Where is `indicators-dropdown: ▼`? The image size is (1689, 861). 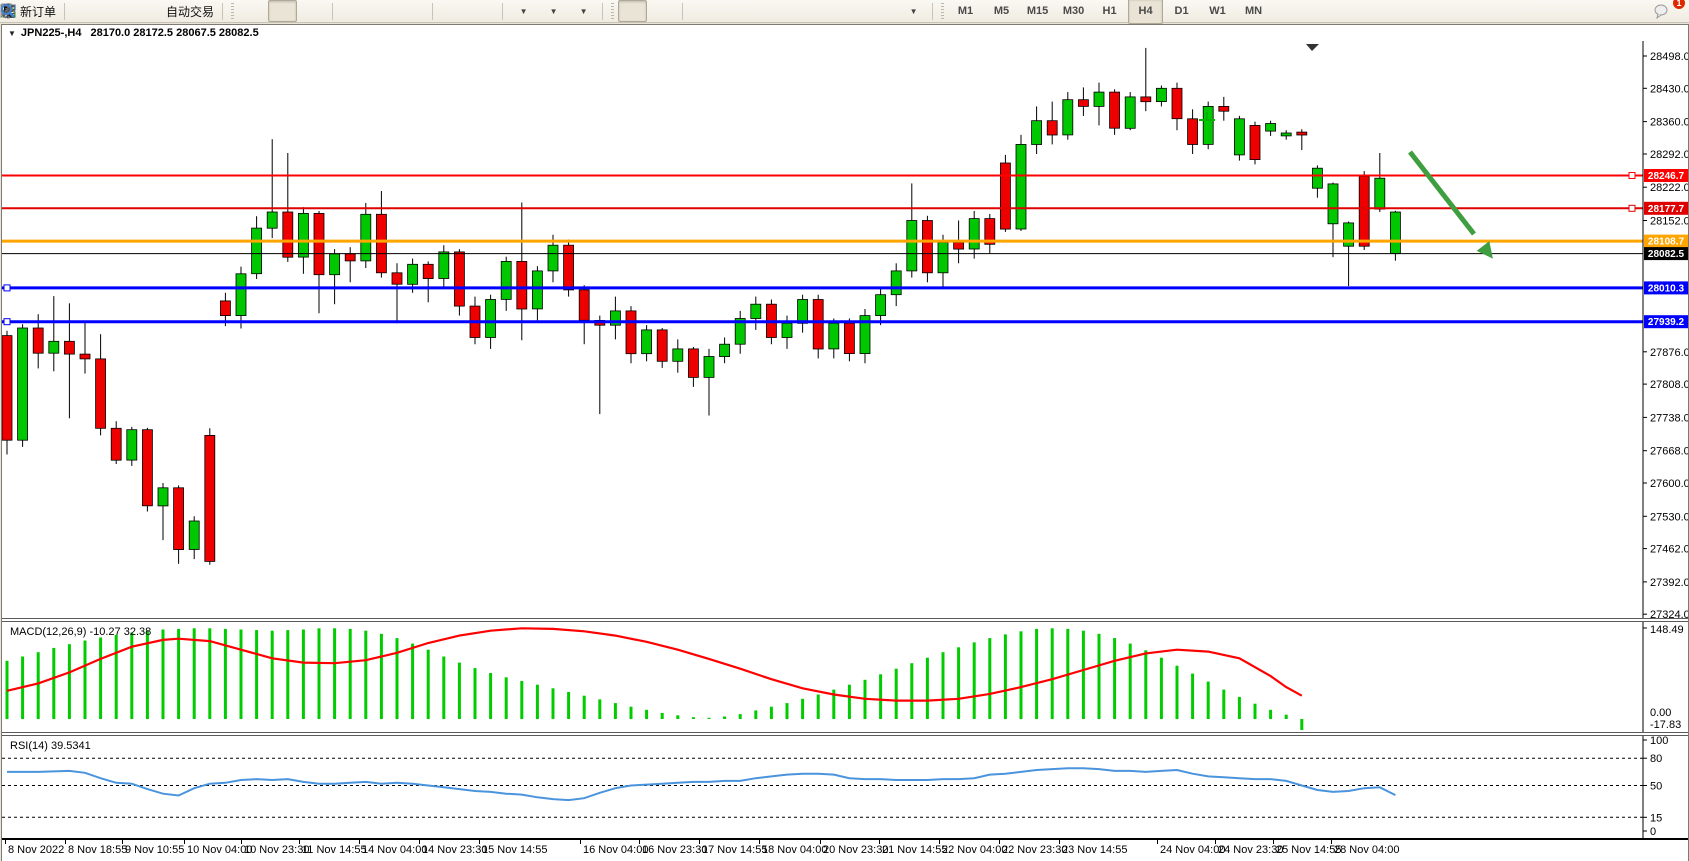
indicators-dropdown: ▼ is located at coordinates (298, 11).